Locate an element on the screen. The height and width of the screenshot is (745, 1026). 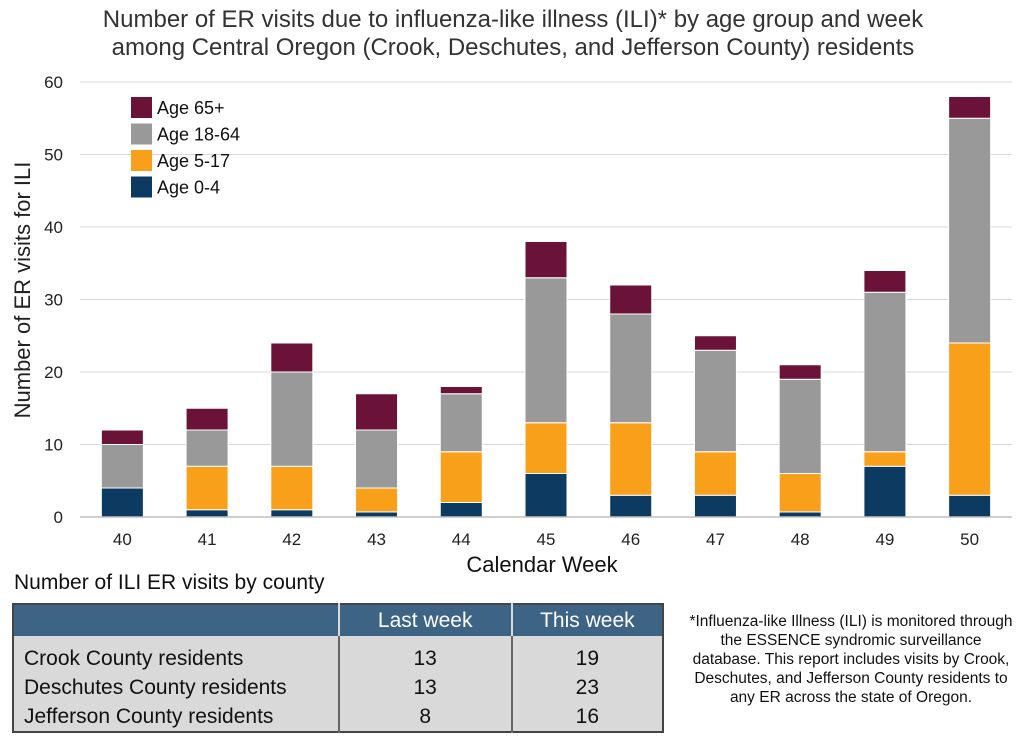
table-row: Crook County residents 13 19 is located at coordinates (338, 654).